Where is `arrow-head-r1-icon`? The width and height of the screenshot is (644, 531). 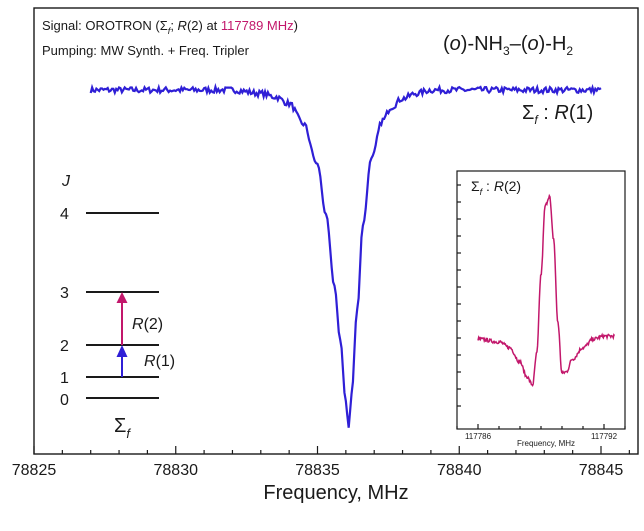 arrow-head-r1-icon is located at coordinates (122, 351).